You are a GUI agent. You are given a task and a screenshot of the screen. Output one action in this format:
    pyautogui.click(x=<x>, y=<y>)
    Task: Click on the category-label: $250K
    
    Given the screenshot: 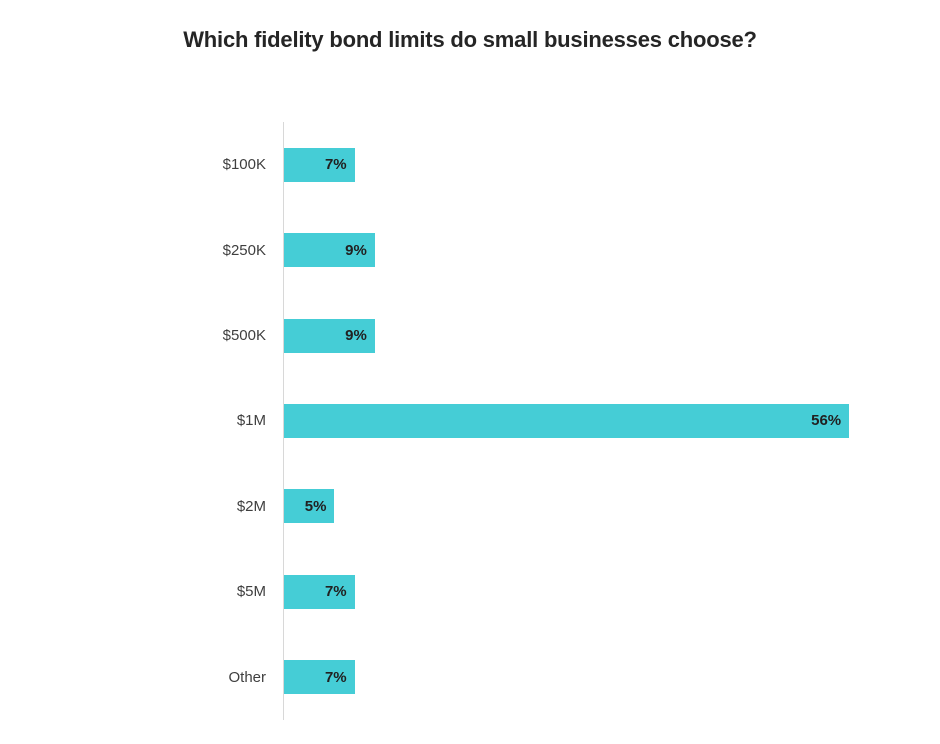 What is the action you would take?
    pyautogui.click(x=244, y=250)
    